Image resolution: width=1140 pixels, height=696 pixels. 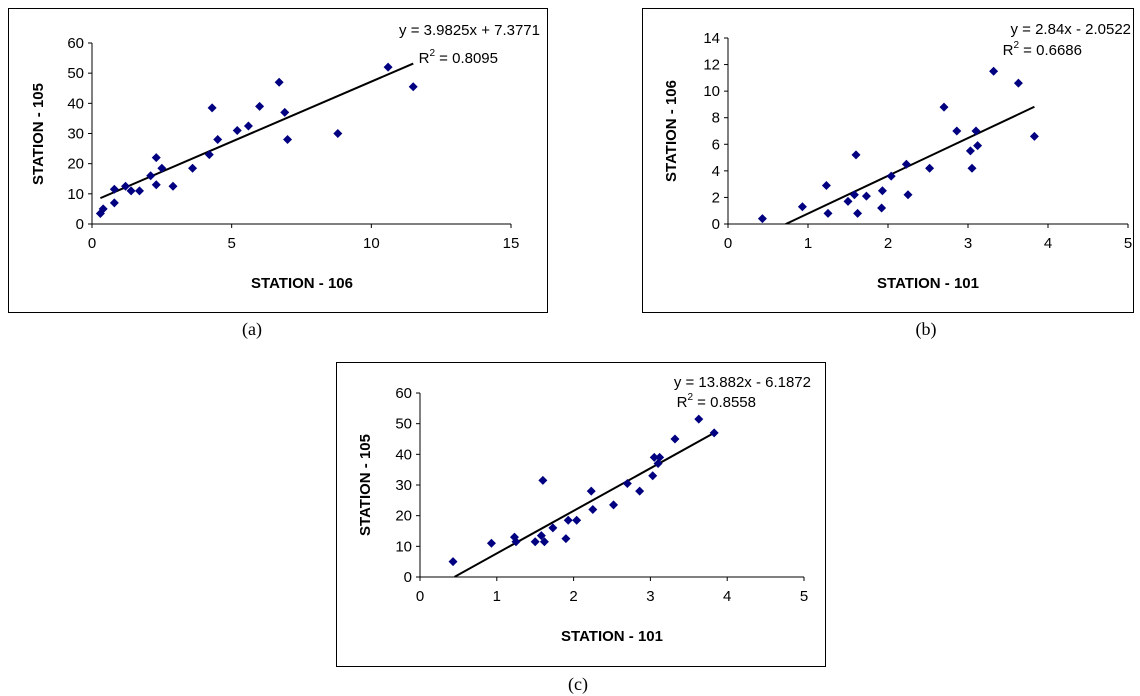 I want to click on r-squared-label: R2 = 0.8095, so click(x=458, y=57).